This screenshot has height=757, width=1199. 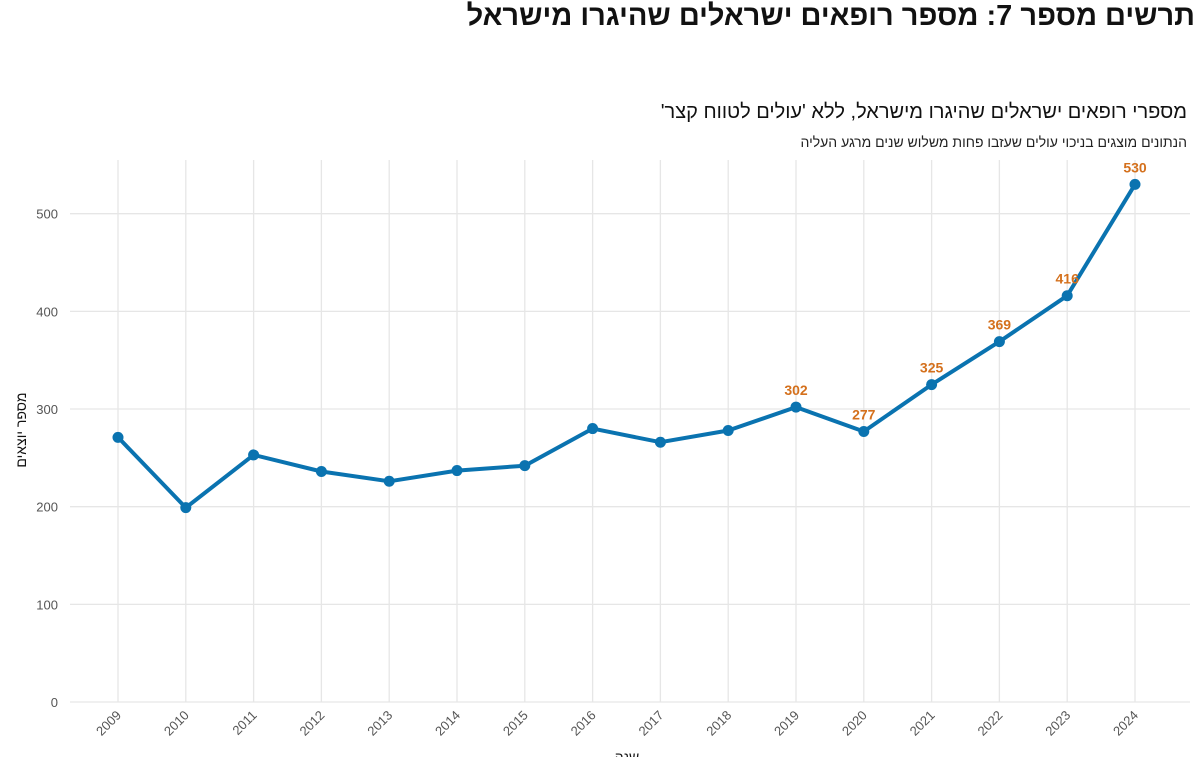 I want to click on x-tick-label: 2013, so click(x=379, y=723).